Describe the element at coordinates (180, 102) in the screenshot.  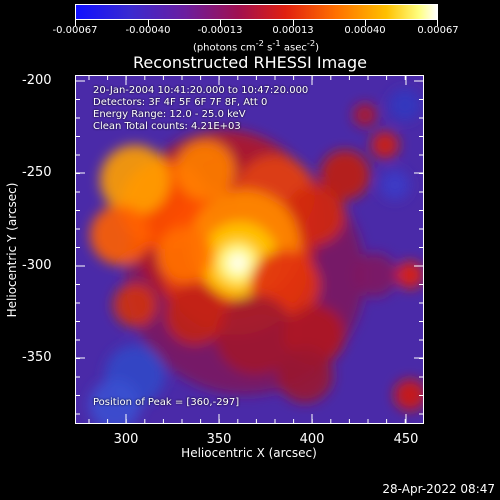
I see `info-detectors: Detectors: 3F 4F 5F 6F 7F 8F, Att 0` at that location.